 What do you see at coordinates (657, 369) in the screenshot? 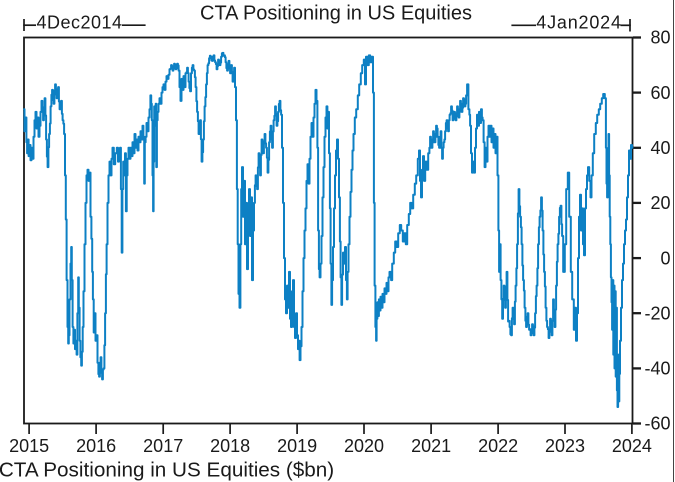
I see `svg-text: -40` at bounding box center [657, 369].